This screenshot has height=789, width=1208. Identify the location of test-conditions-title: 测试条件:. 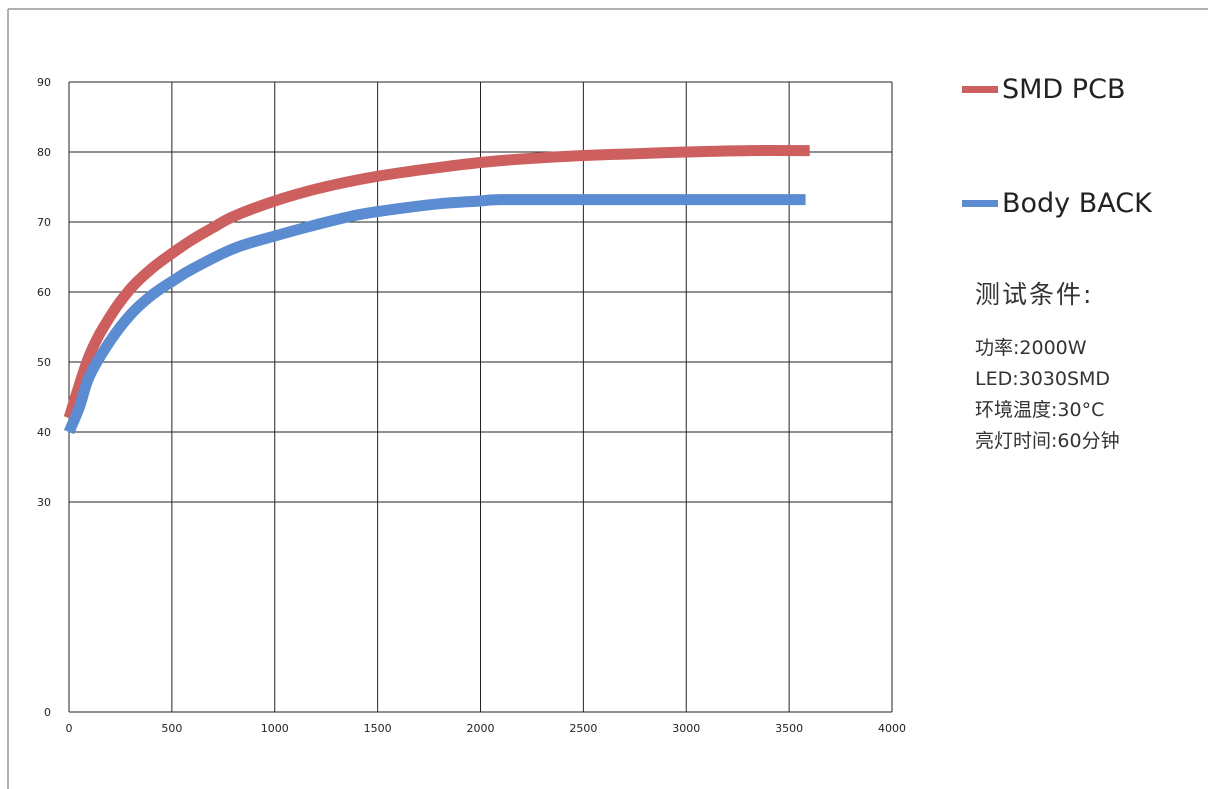
(1034, 294).